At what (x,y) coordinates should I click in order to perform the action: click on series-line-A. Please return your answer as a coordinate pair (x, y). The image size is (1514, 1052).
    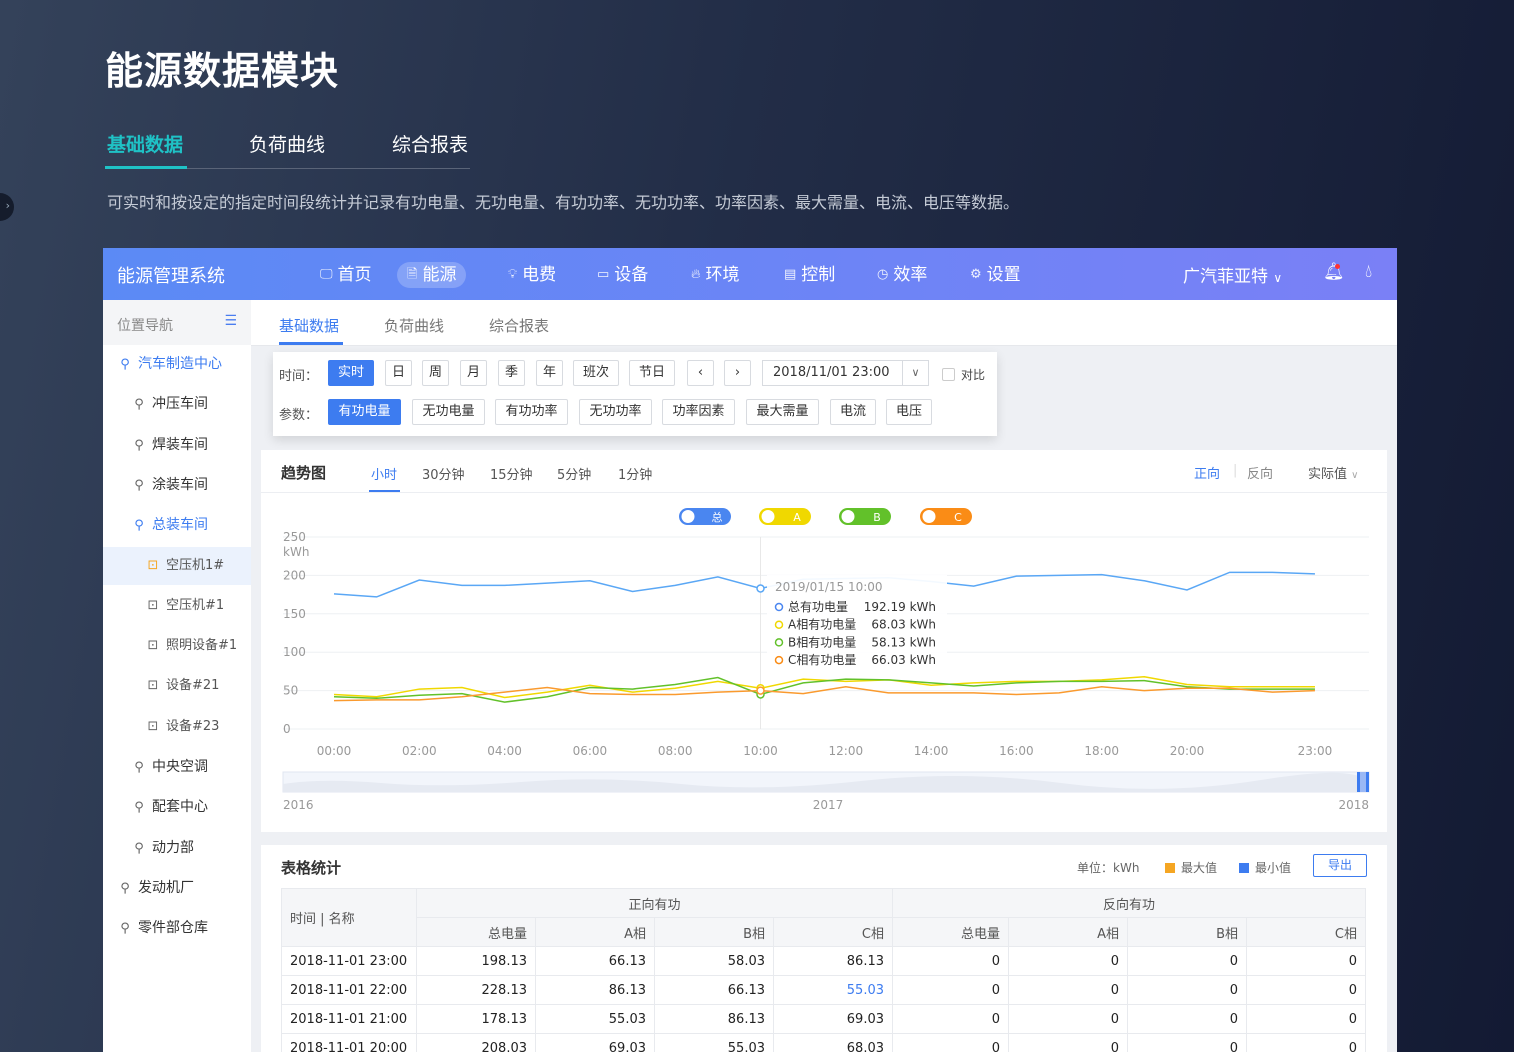
    Looking at the image, I should click on (824, 687).